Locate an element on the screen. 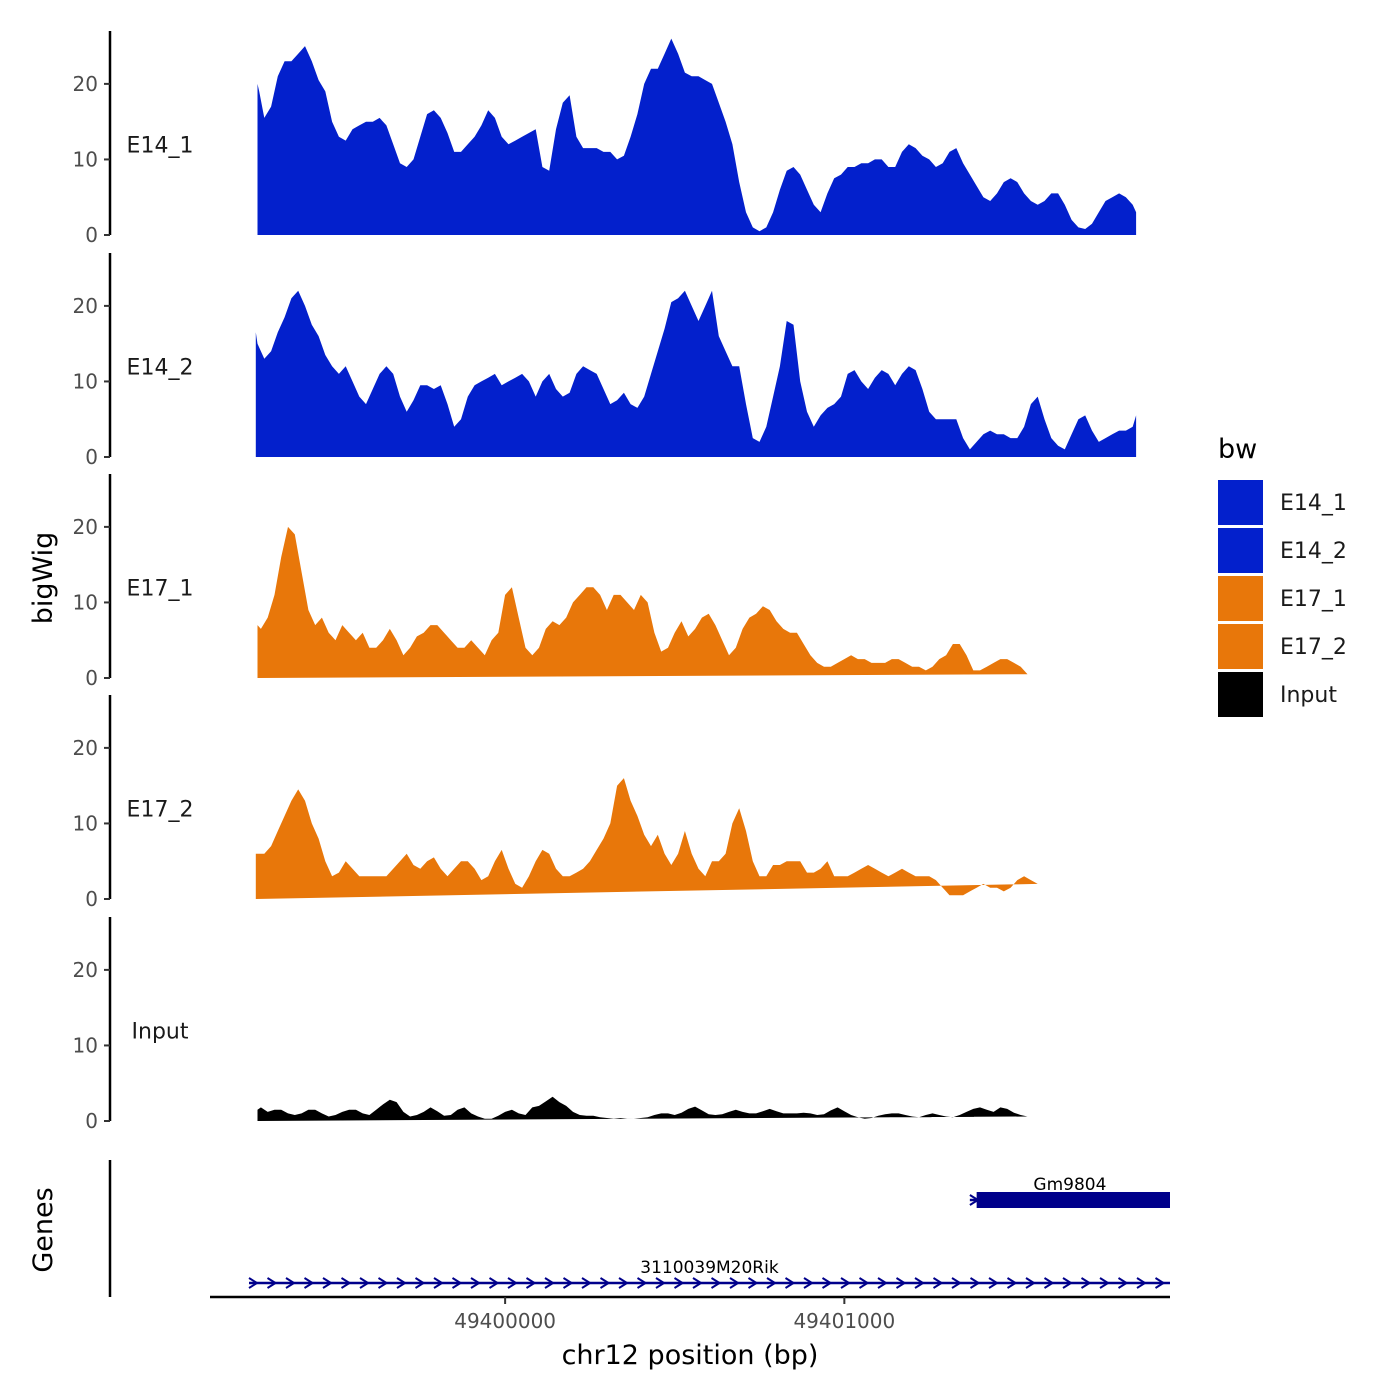 This screenshot has width=1400, height=1400. signal-area-Input is located at coordinates (642, 1108).